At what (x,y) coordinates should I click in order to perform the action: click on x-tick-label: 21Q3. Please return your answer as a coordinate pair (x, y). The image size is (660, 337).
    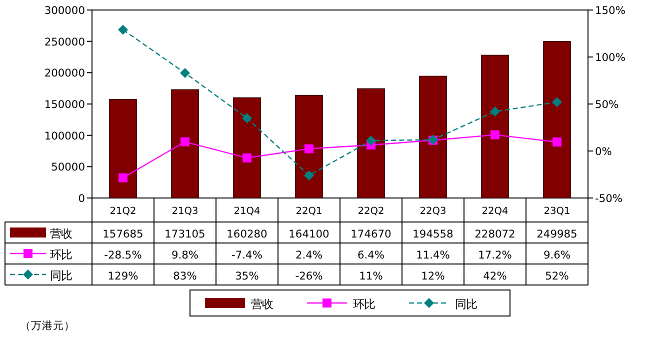
    Looking at the image, I should click on (185, 211).